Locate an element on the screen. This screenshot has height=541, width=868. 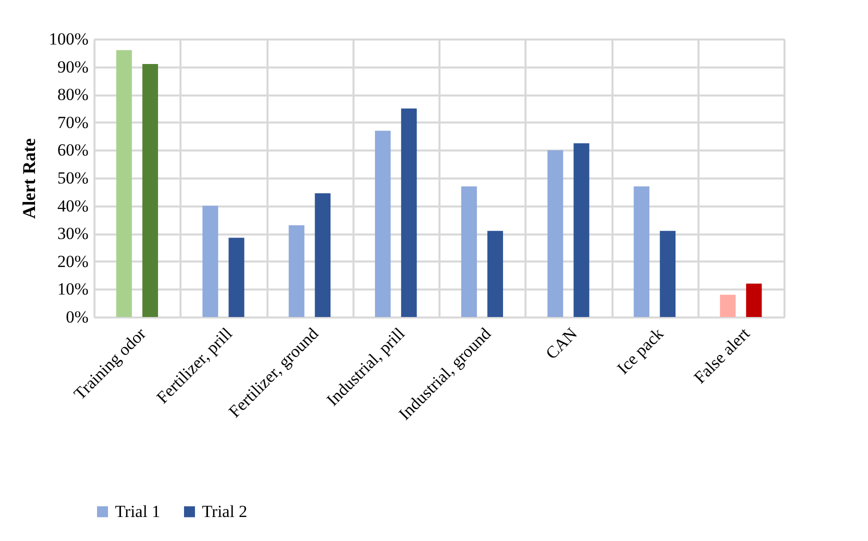
y-tick-label: 60% is located at coordinates (72, 150).